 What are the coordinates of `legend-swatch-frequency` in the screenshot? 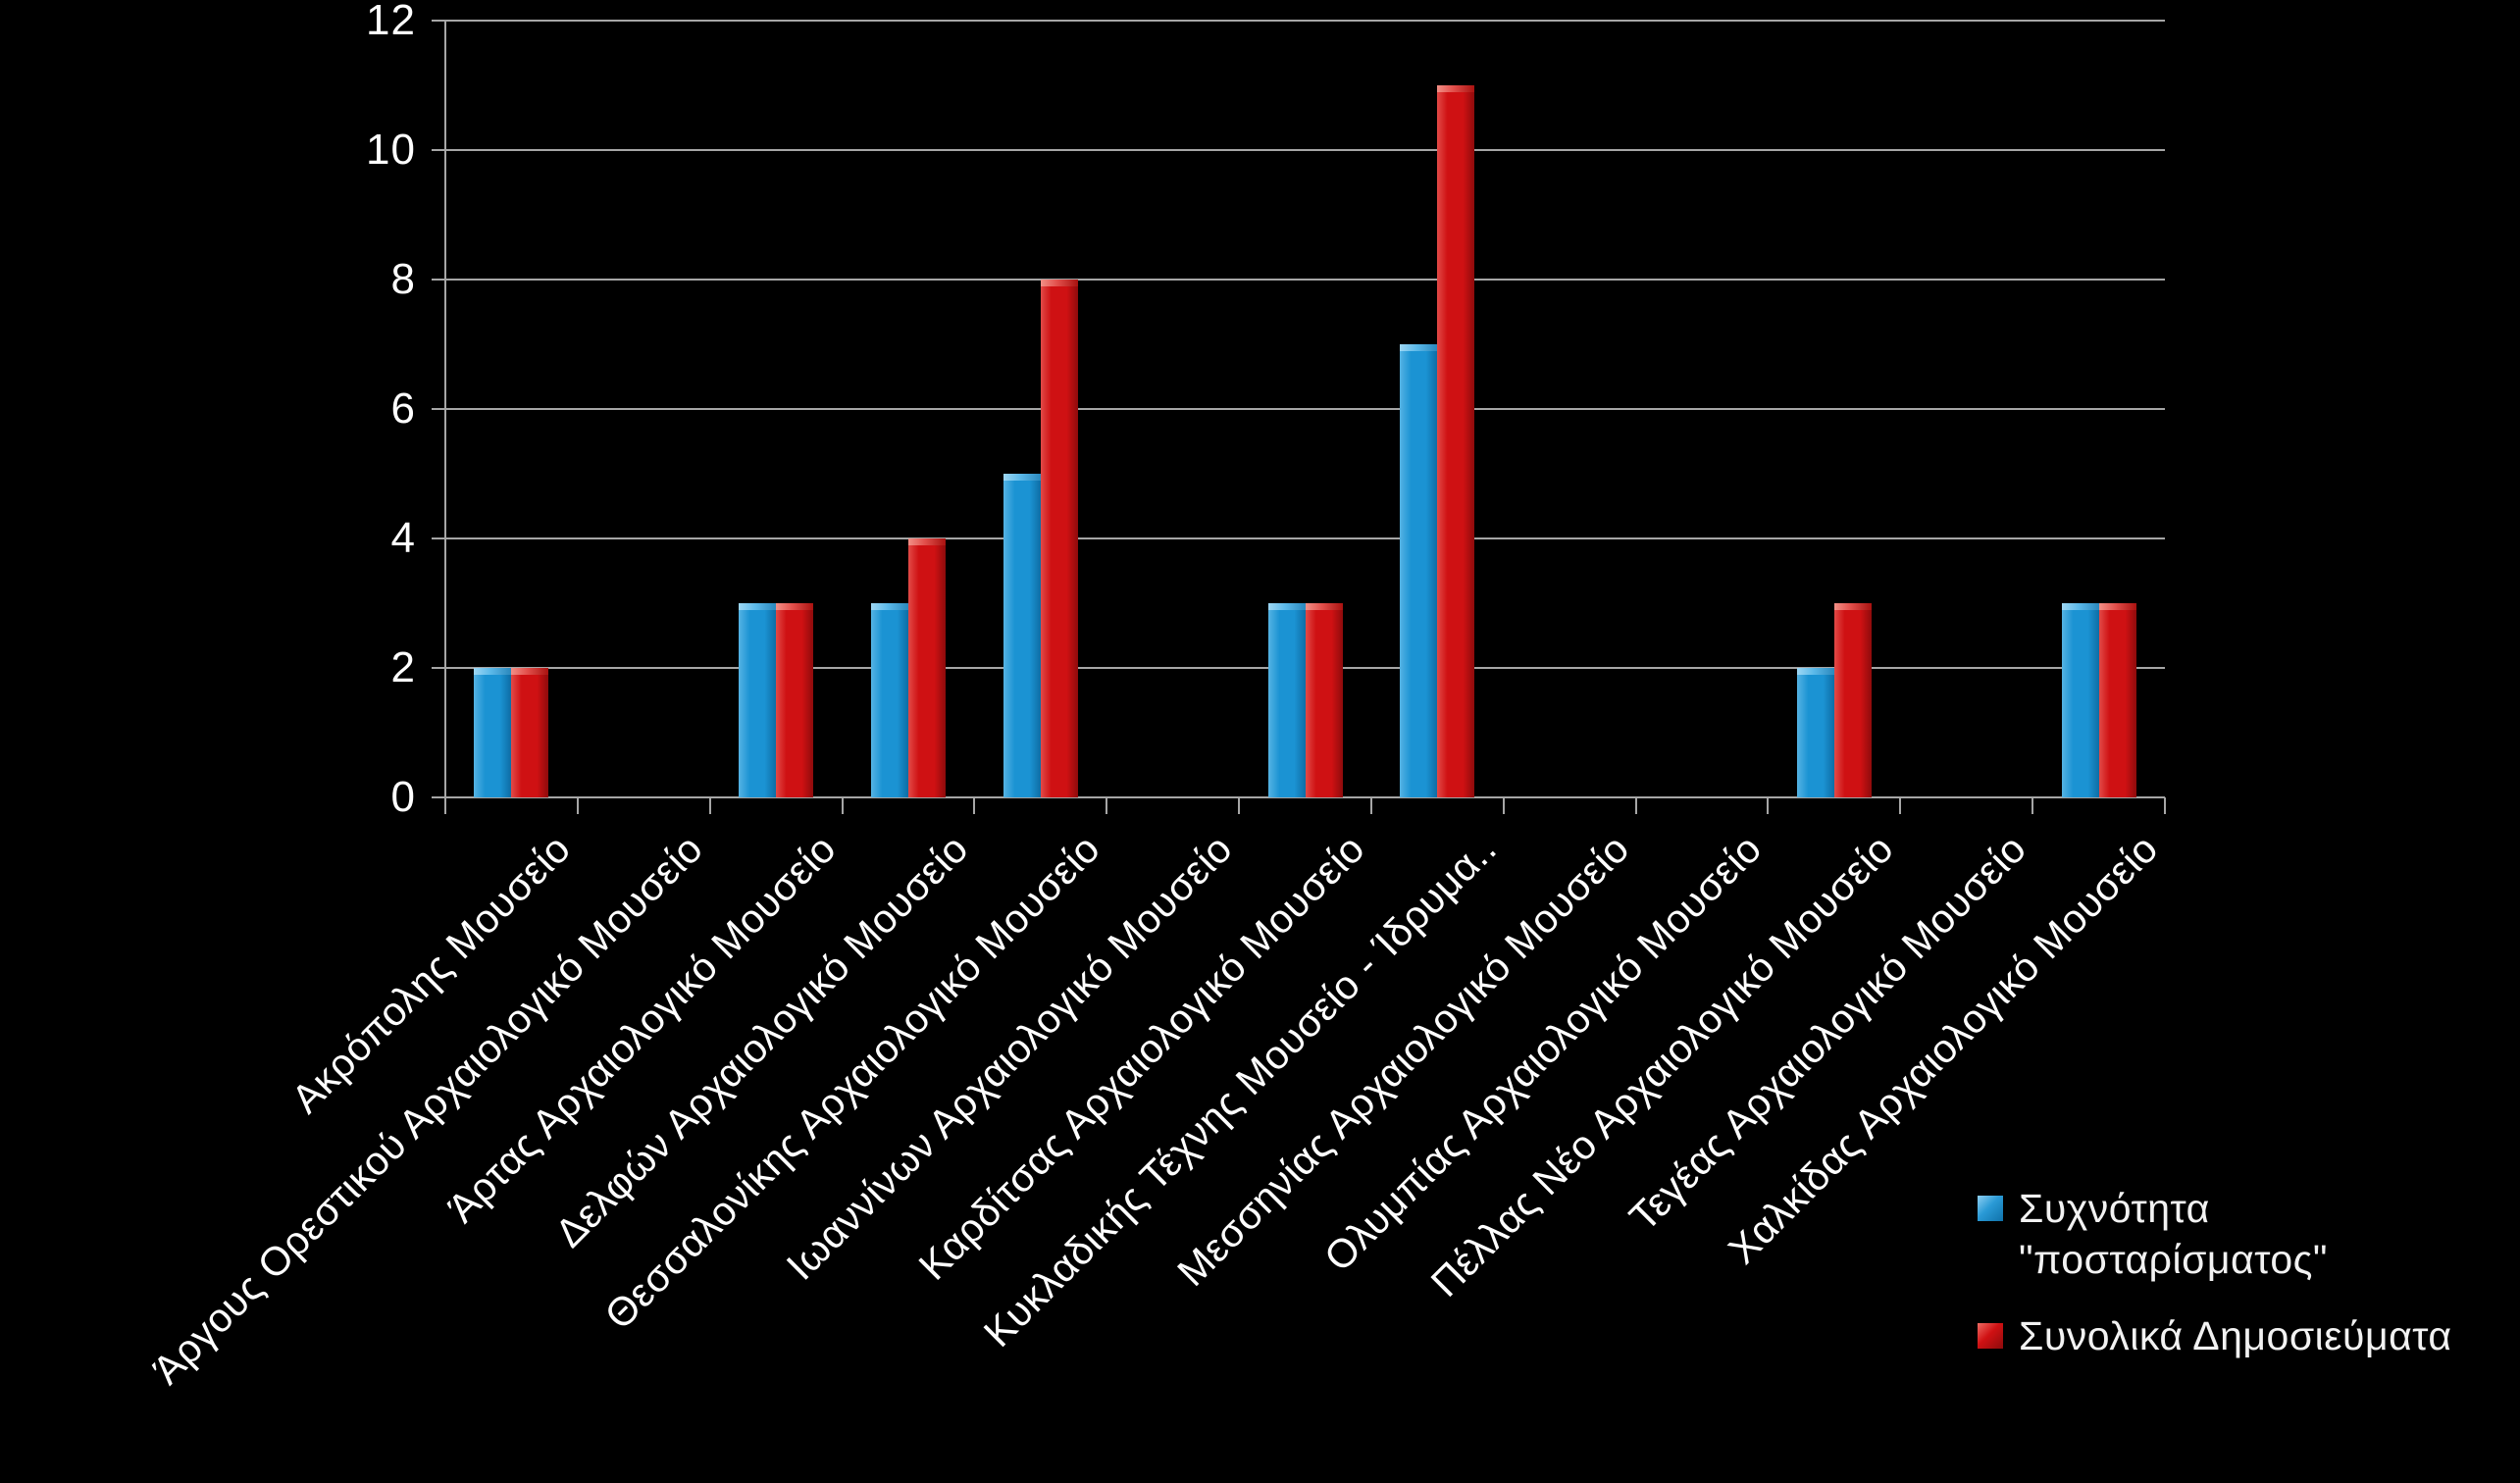 It's located at (1990, 1208).